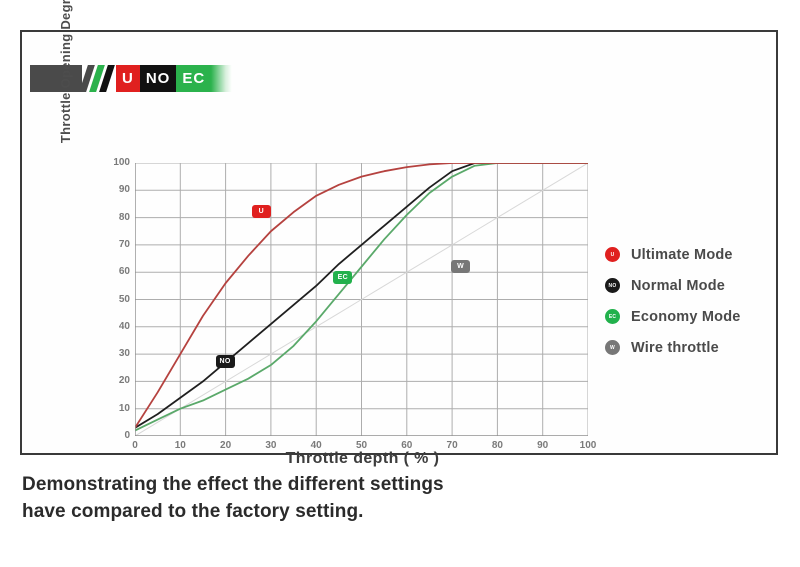  What do you see at coordinates (612, 347) in the screenshot?
I see `legend-marker-icon: W` at bounding box center [612, 347].